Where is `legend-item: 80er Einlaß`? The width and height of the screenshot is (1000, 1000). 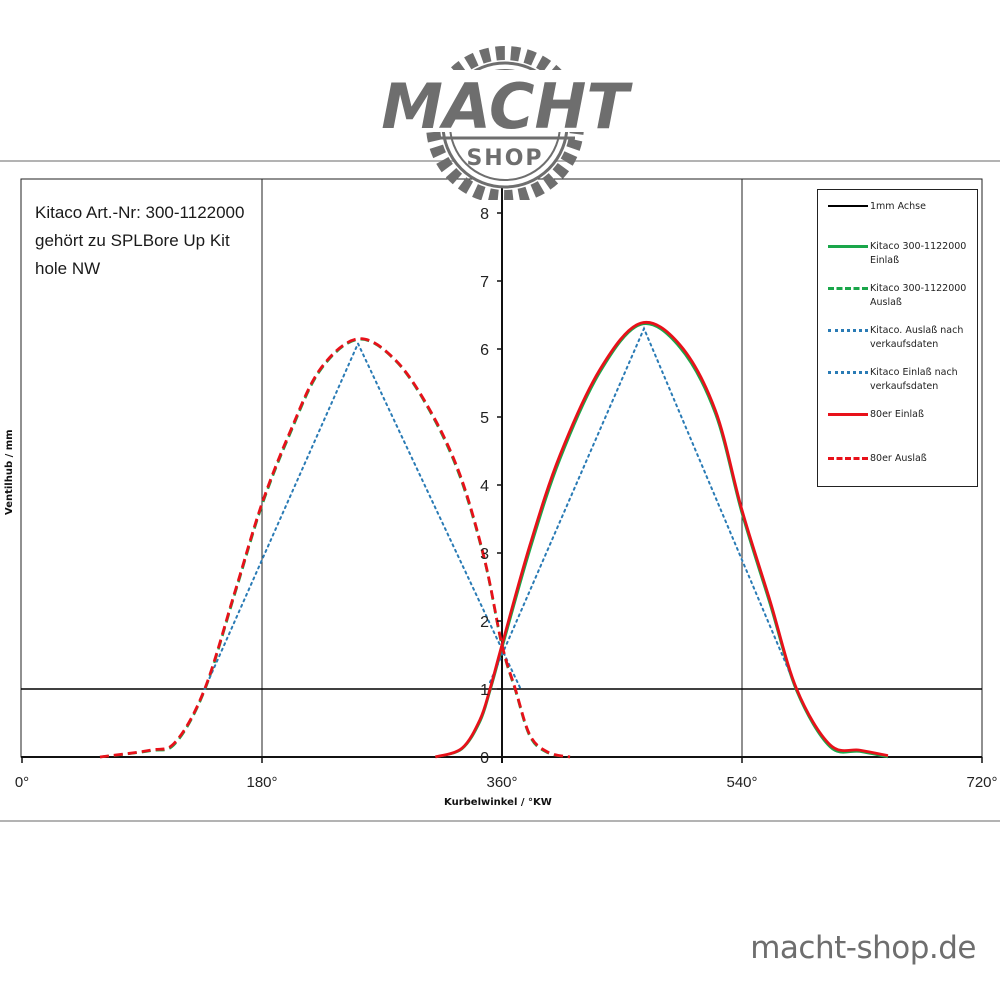
legend-item: 80er Einlaß is located at coordinates (903, 415).